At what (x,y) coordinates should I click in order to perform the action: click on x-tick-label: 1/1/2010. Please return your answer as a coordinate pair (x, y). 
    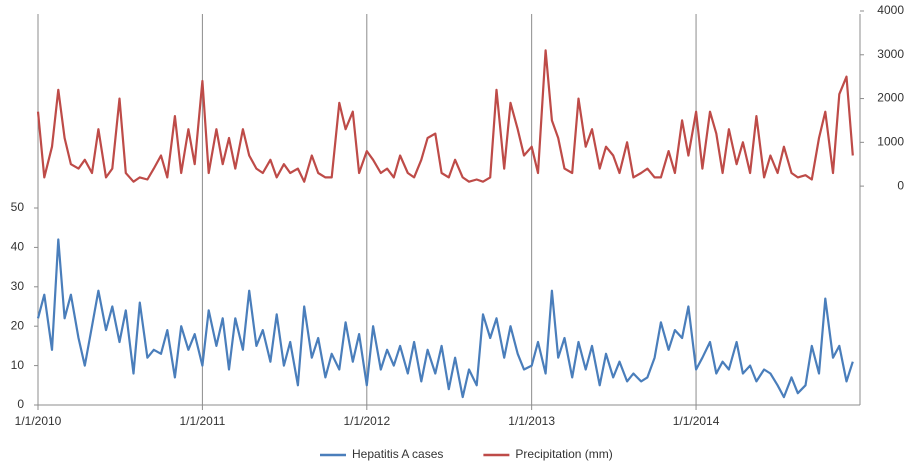
    Looking at the image, I should click on (38, 421).